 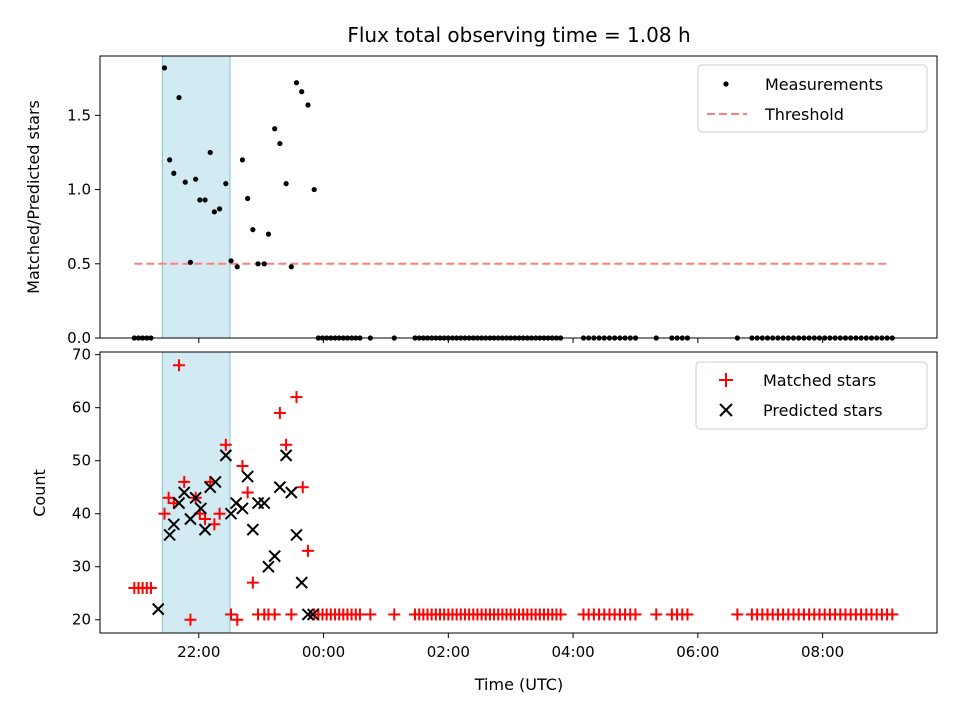 What do you see at coordinates (518, 35) in the screenshot?
I see `chart-title: Flux total observing time = 1.08 h` at bounding box center [518, 35].